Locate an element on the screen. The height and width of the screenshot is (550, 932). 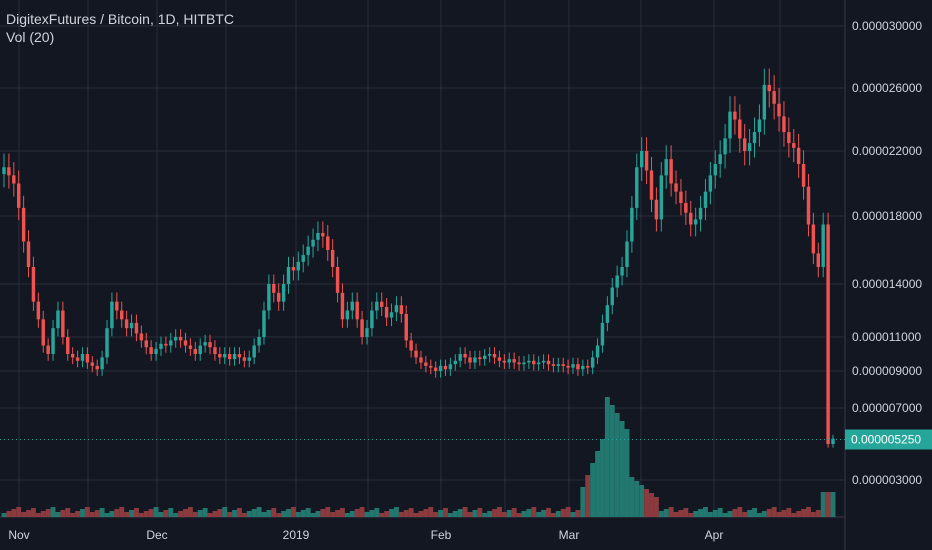
time-axis: Nov Dec 2019 Feb Mar Apr is located at coordinates (365, 535).